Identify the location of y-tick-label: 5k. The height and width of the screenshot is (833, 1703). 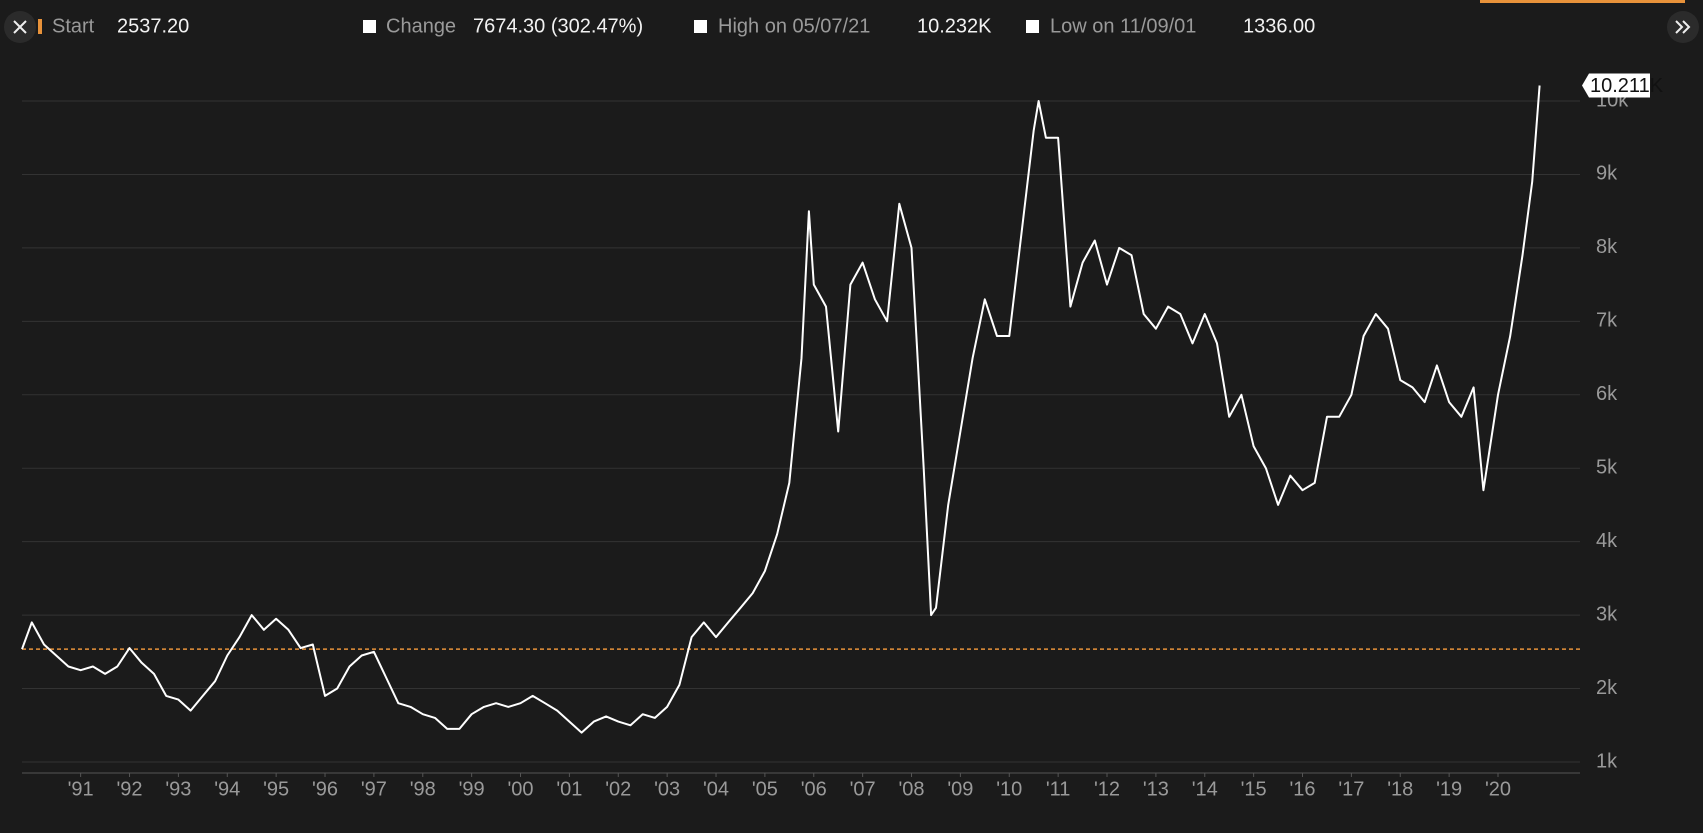
(1607, 467).